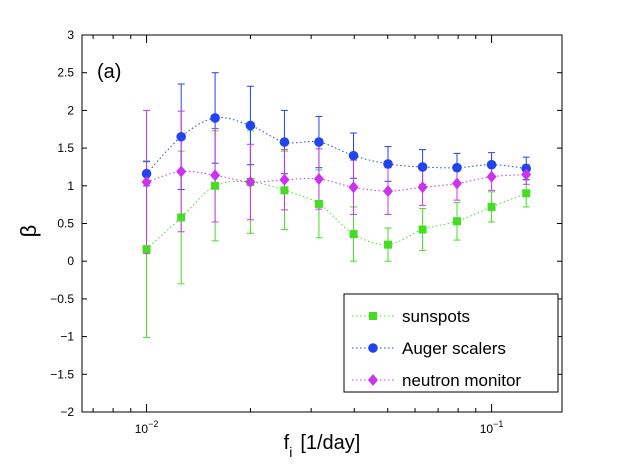 The image size is (622, 473). I want to click on x-tick-label: 10⁻², so click(147, 427).